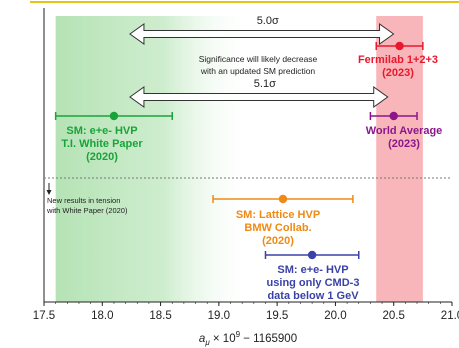 The image size is (459, 348). Describe the element at coordinates (101, 131) in the screenshot. I see `wp-label-line-1: SM: e+e- HVP` at that location.